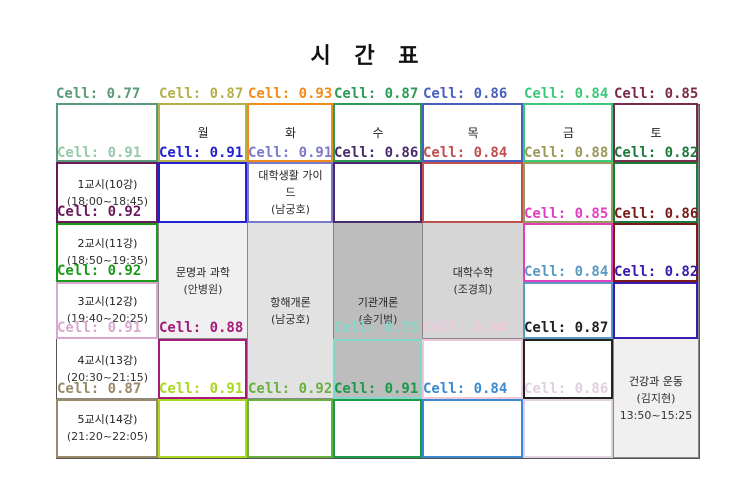  I want to click on header-mon: 월, so click(203, 134).